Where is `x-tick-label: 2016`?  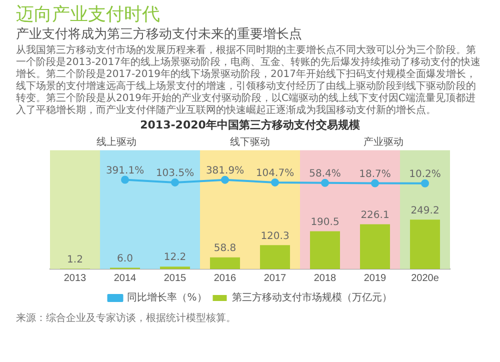
x-tick-label: 2016 is located at coordinates (225, 278).